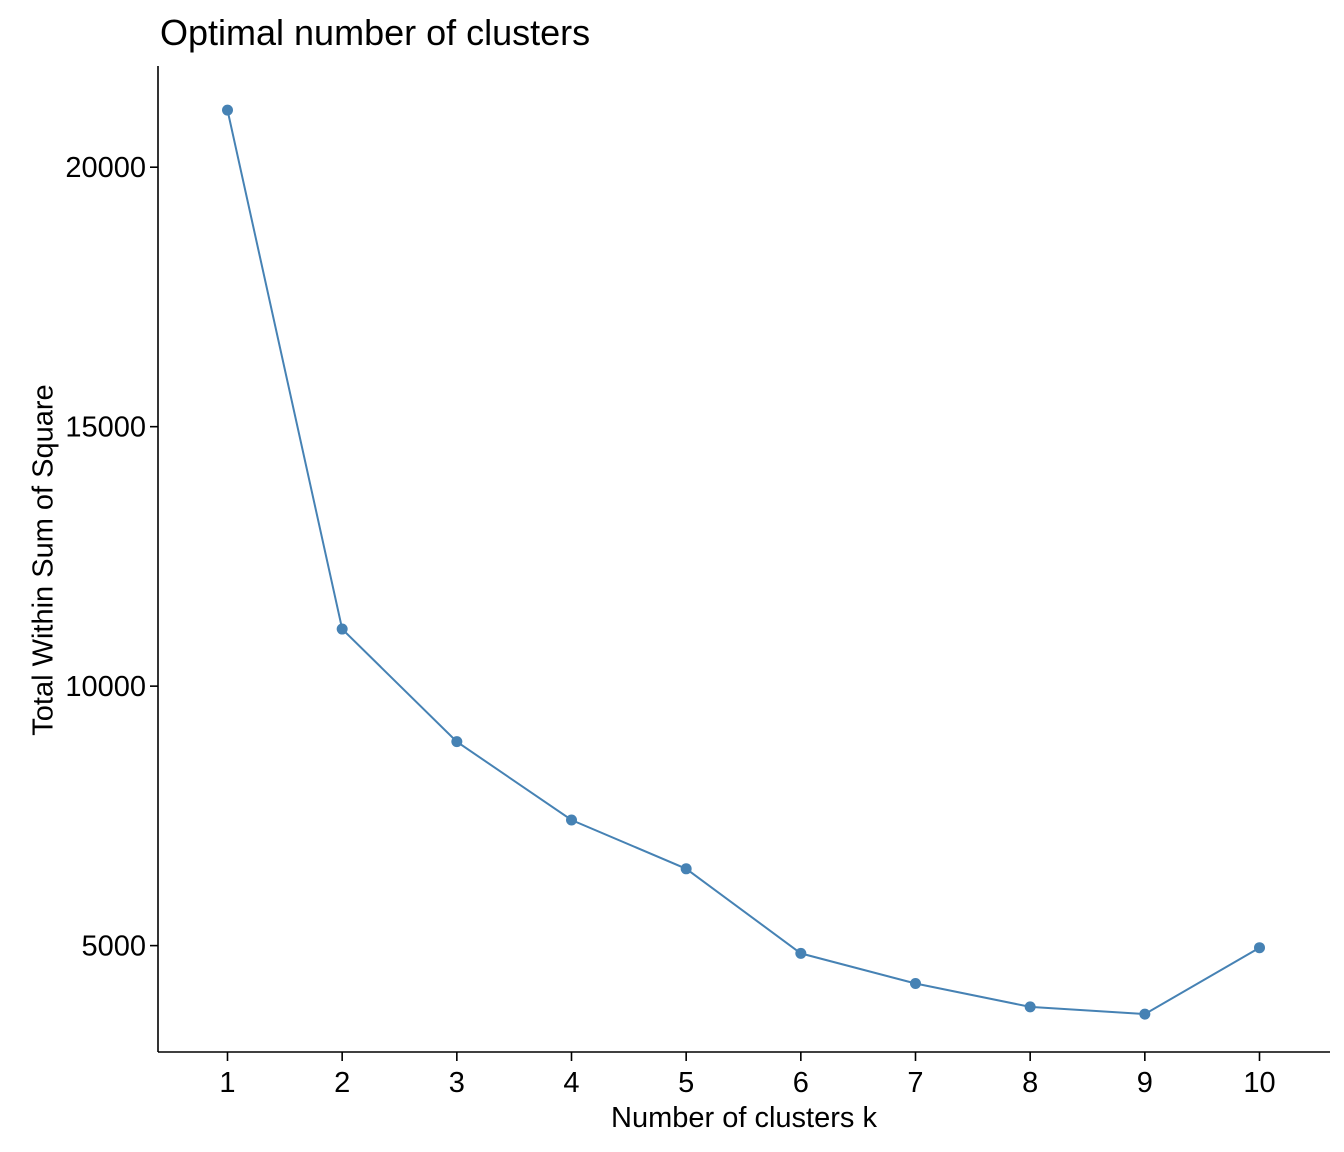 This screenshot has height=1152, width=1344. I want to click on y-tick-label: 15000, so click(105, 428).